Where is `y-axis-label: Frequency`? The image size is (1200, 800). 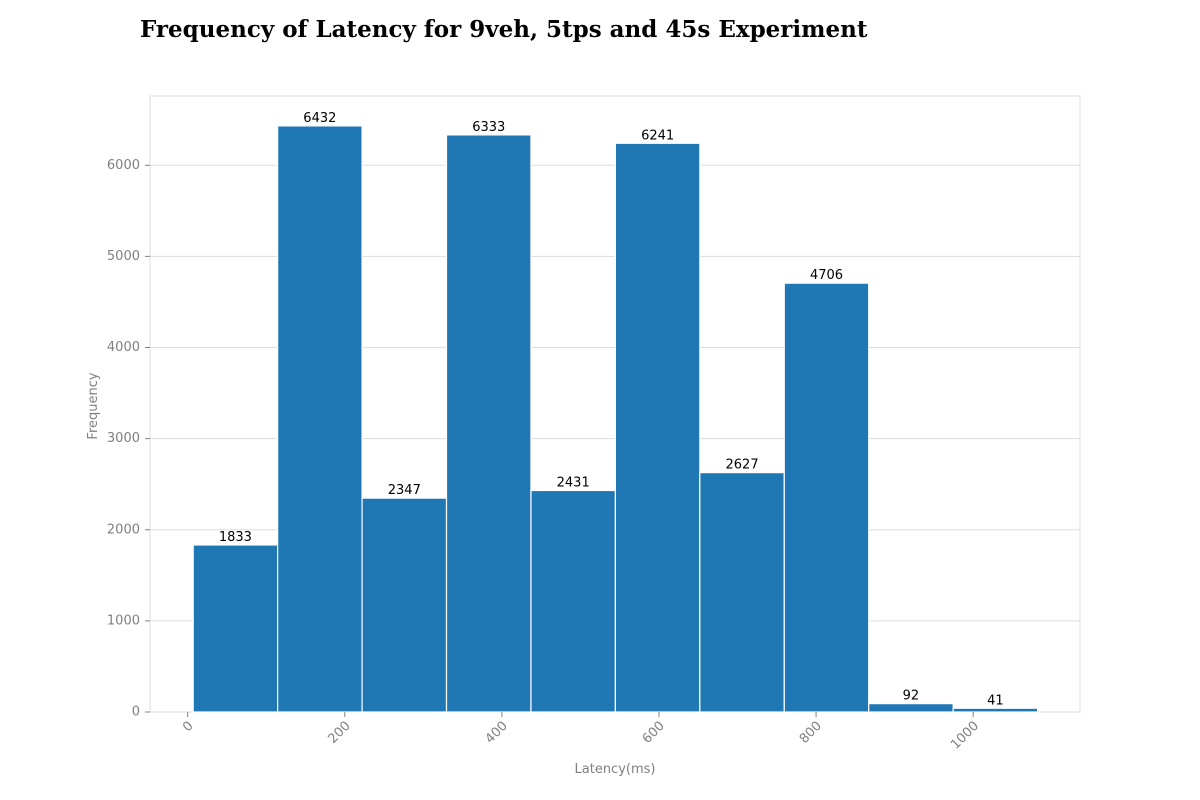 y-axis-label: Frequency is located at coordinates (93, 405).